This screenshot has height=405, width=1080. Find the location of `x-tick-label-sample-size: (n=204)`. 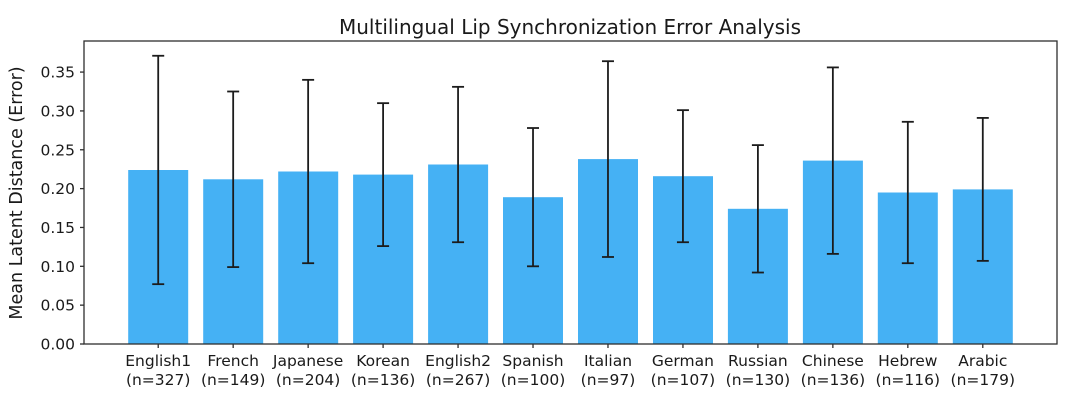

x-tick-label-sample-size: (n=204) is located at coordinates (308, 380).